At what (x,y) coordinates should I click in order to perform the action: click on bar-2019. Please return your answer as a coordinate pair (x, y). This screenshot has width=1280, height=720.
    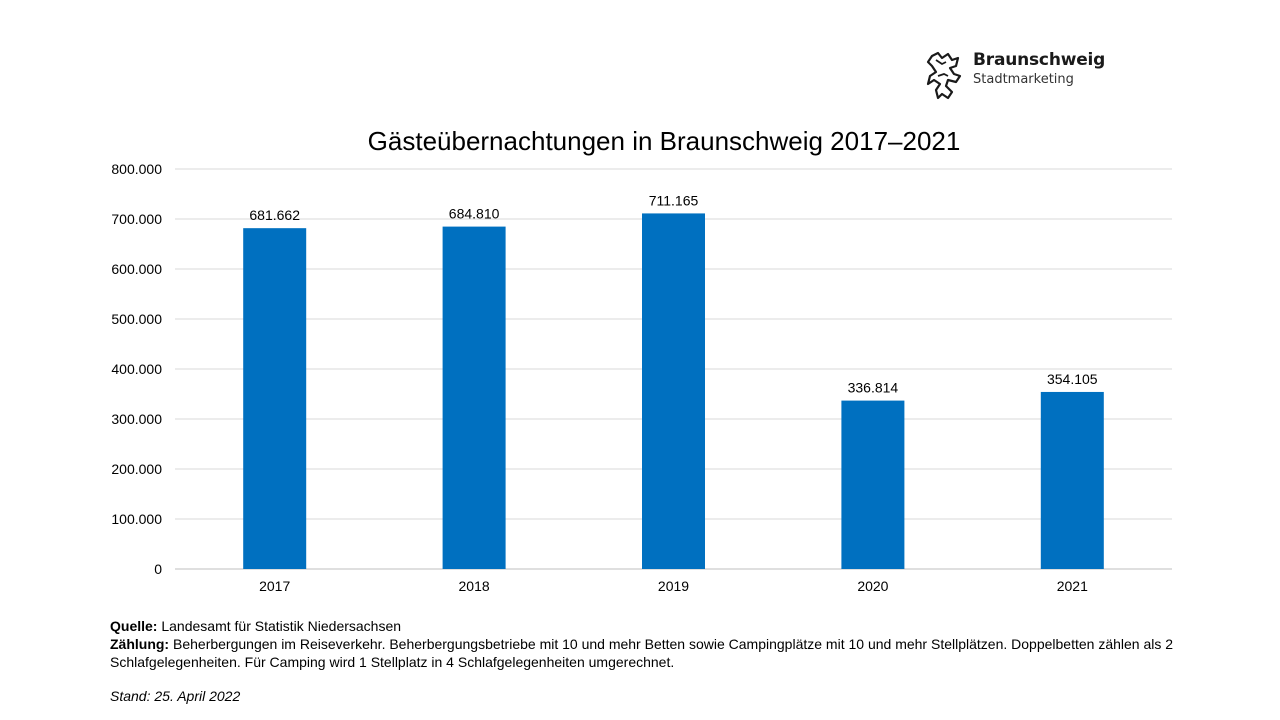
    Looking at the image, I should click on (673, 391).